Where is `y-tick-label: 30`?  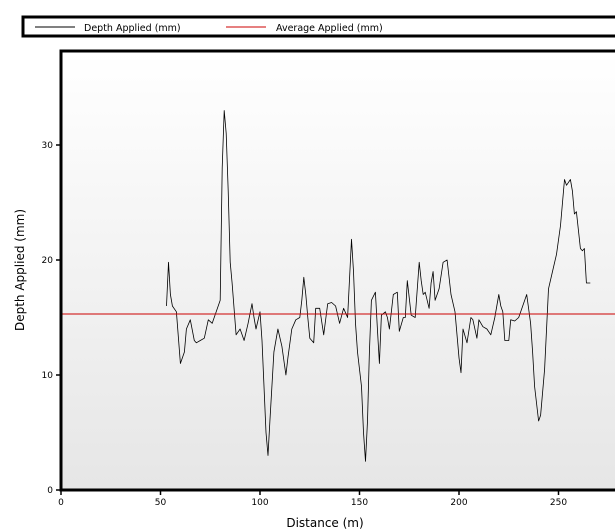 y-tick-label: 30 is located at coordinates (48, 146).